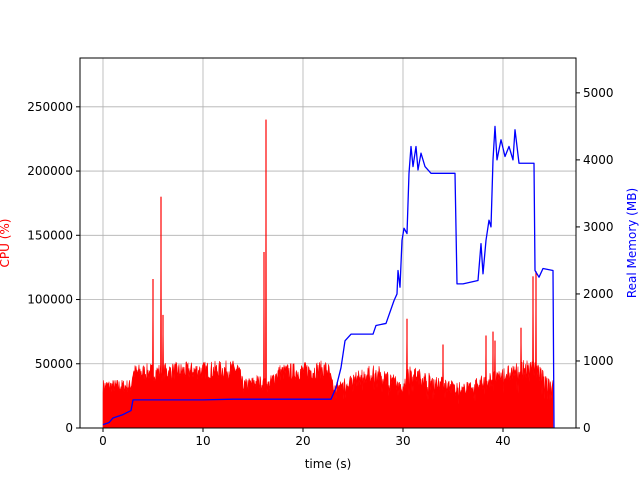 This screenshot has height=480, width=640. I want to click on x-tick-label: 0, so click(103, 441).